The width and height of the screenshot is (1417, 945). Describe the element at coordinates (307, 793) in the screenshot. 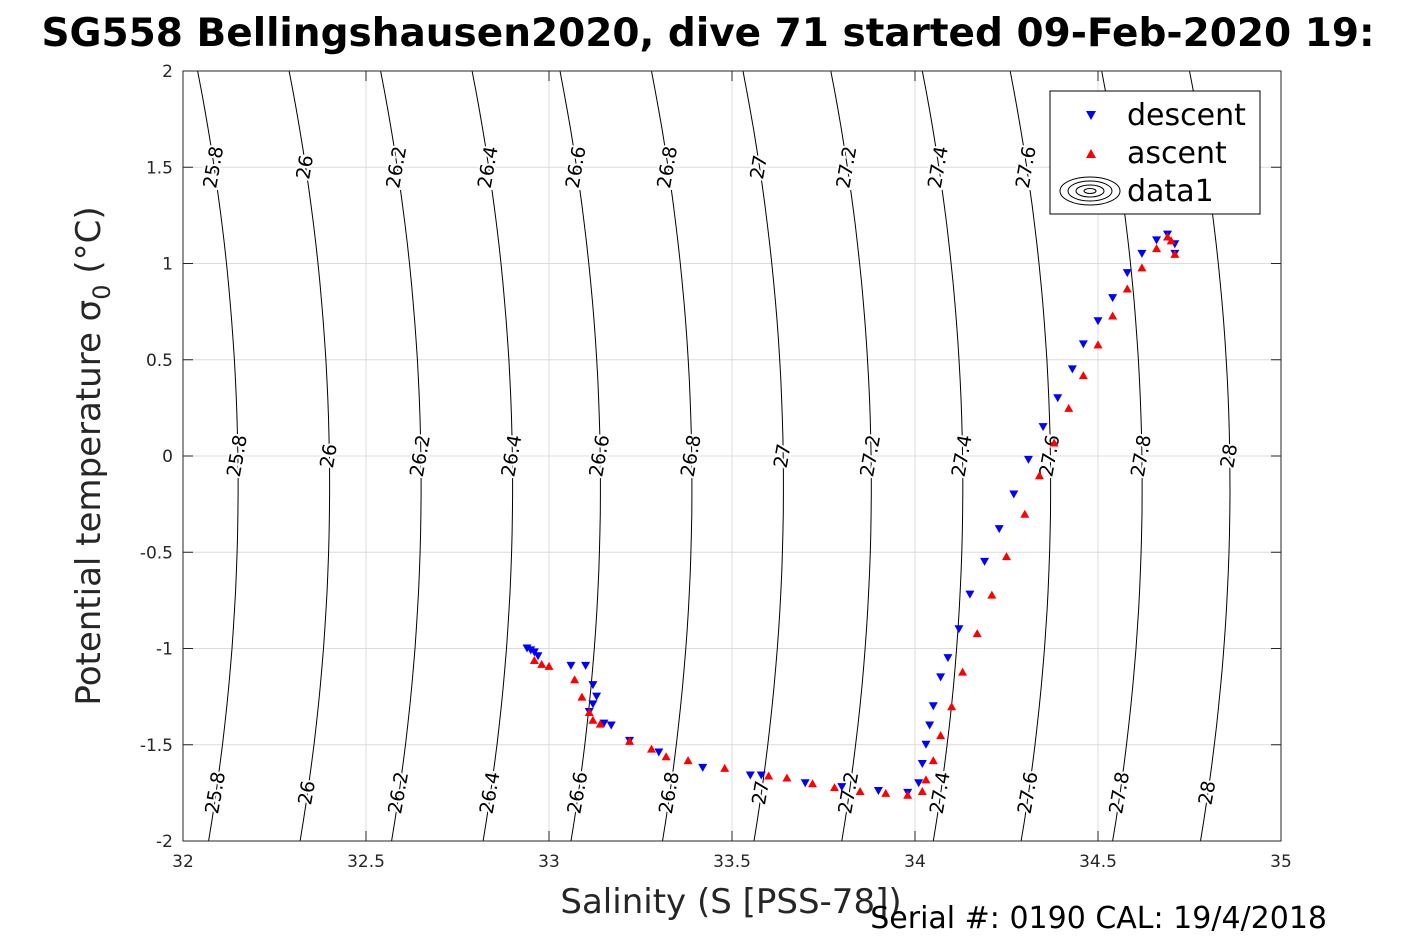

I see `contour-label: 26` at that location.